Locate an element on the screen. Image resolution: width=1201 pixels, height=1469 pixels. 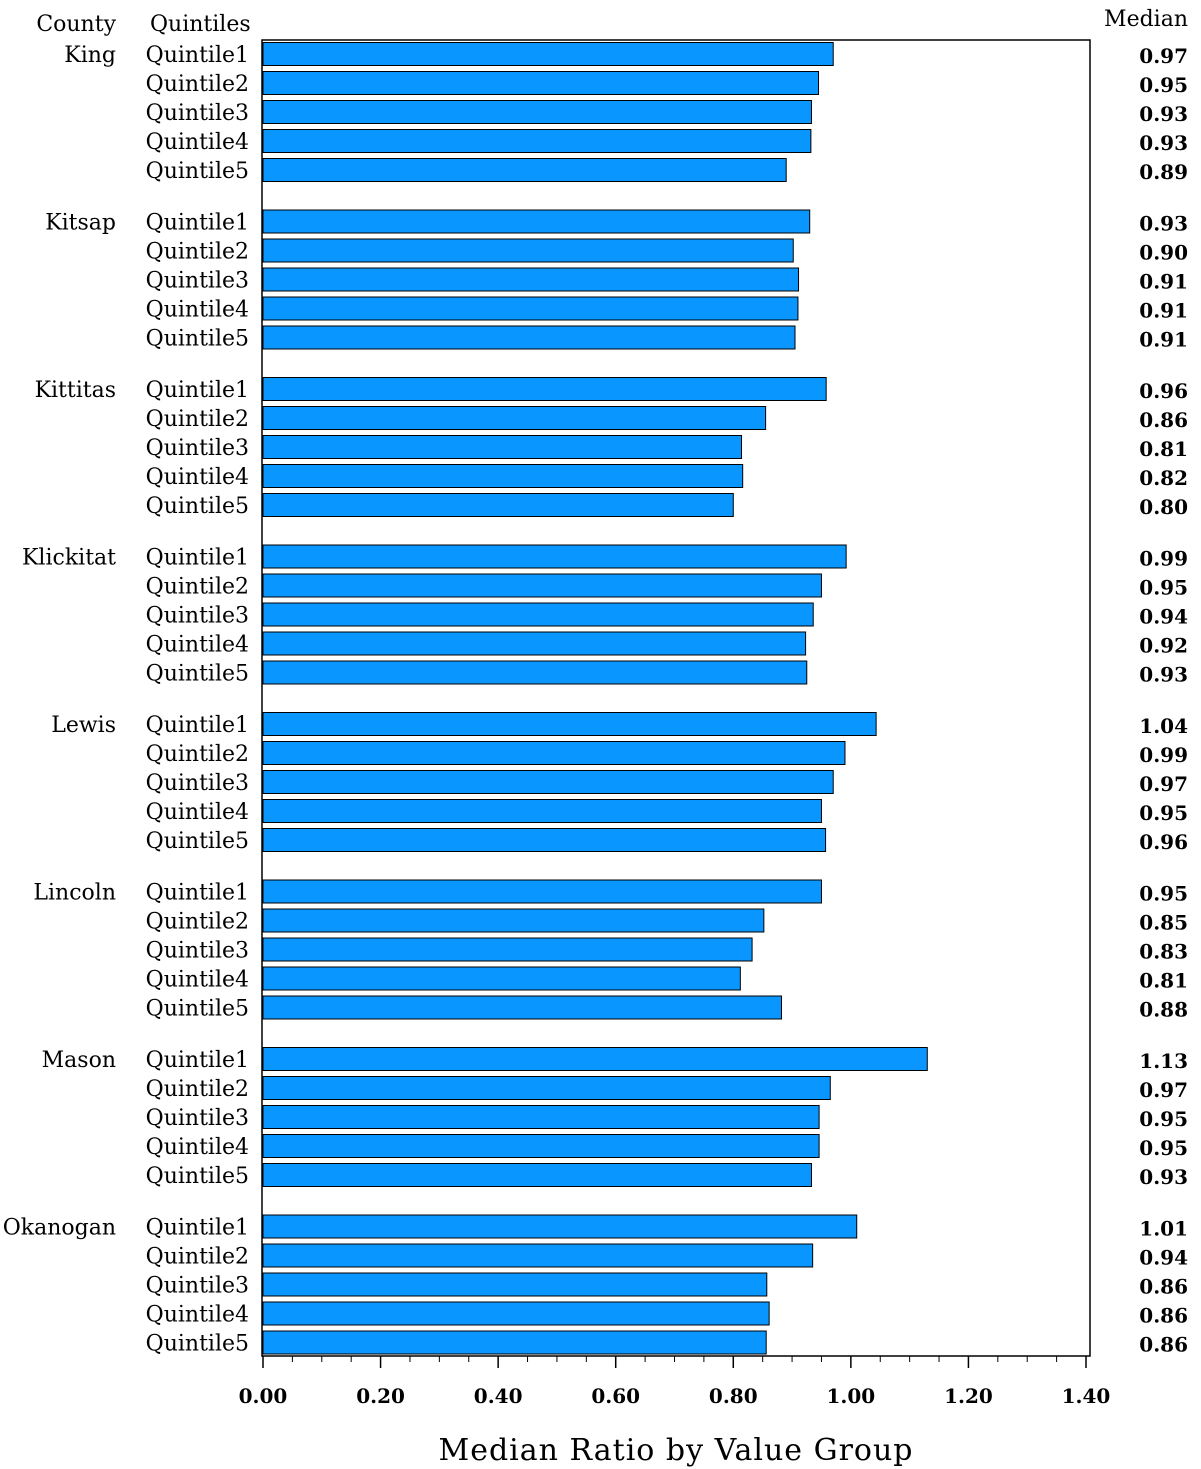
median-header: Median is located at coordinates (1146, 19).